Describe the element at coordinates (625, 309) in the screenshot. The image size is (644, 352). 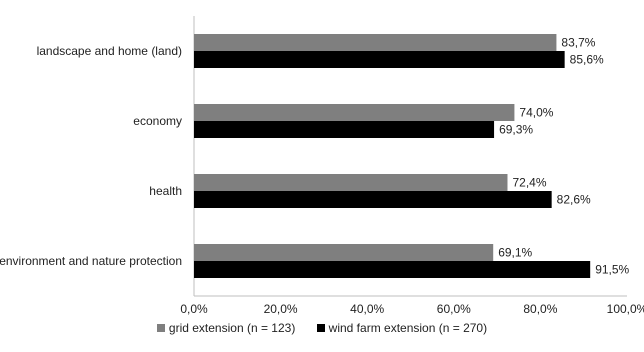
I see `x-tick-label: 100,0%` at that location.